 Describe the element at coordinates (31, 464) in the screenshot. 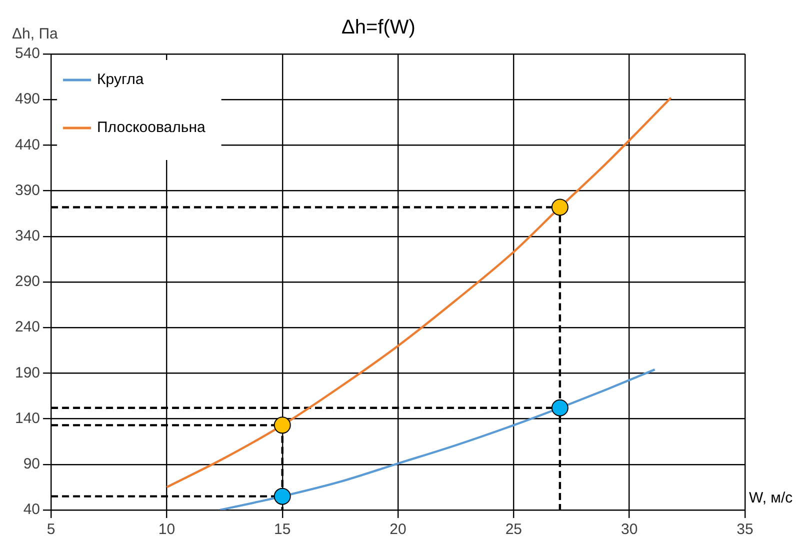

I see `y-tick-label: 90` at that location.